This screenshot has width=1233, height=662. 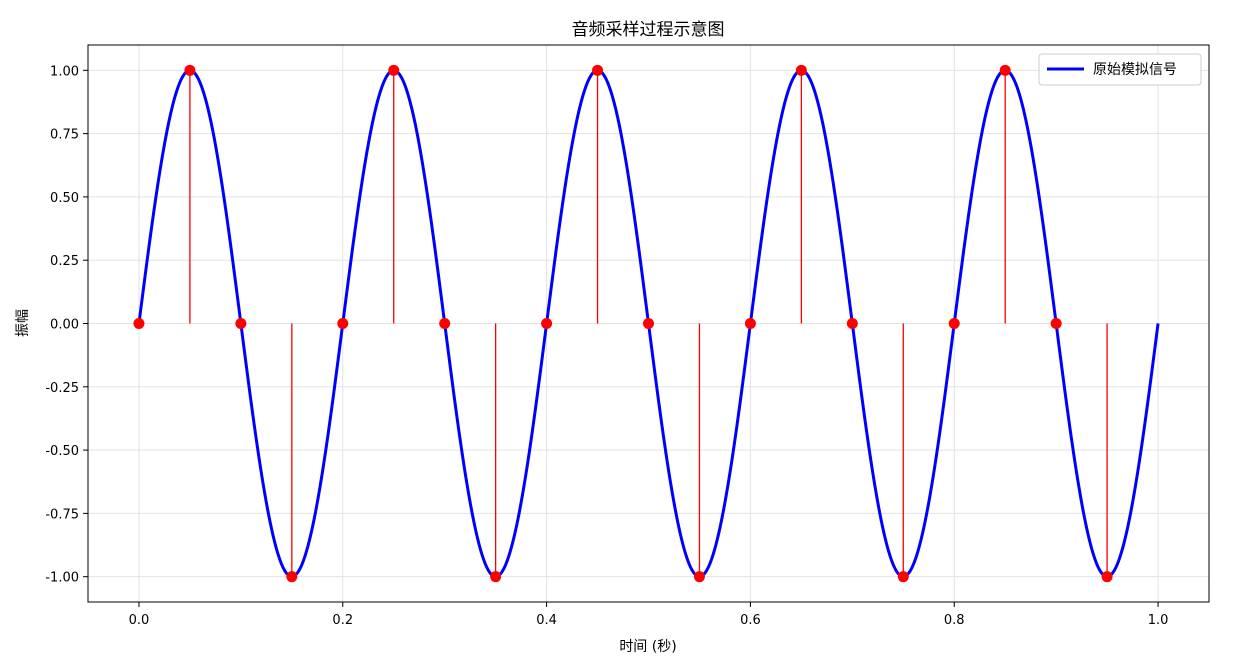 I want to click on x-axis-title: 时间 (秒), so click(x=647, y=647).